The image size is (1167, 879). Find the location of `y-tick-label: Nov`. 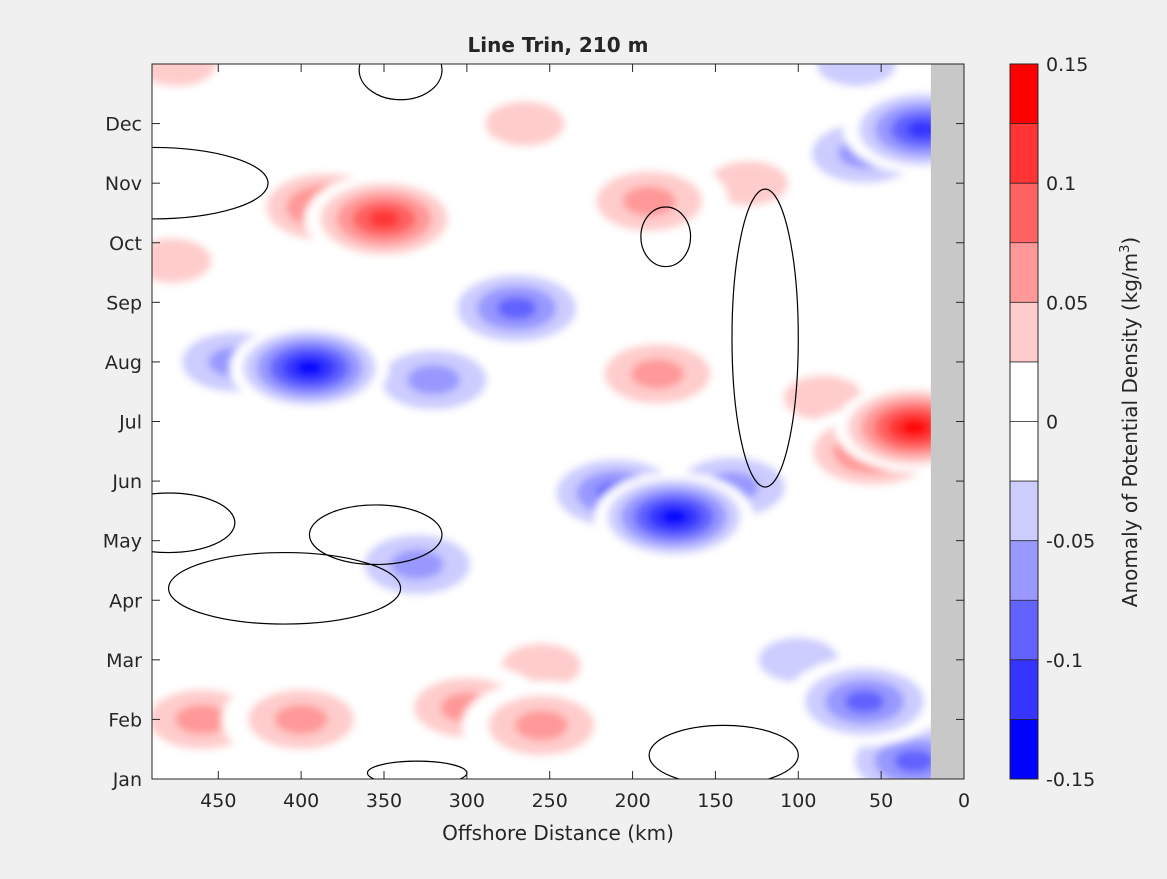

y-tick-label: Nov is located at coordinates (123, 184).